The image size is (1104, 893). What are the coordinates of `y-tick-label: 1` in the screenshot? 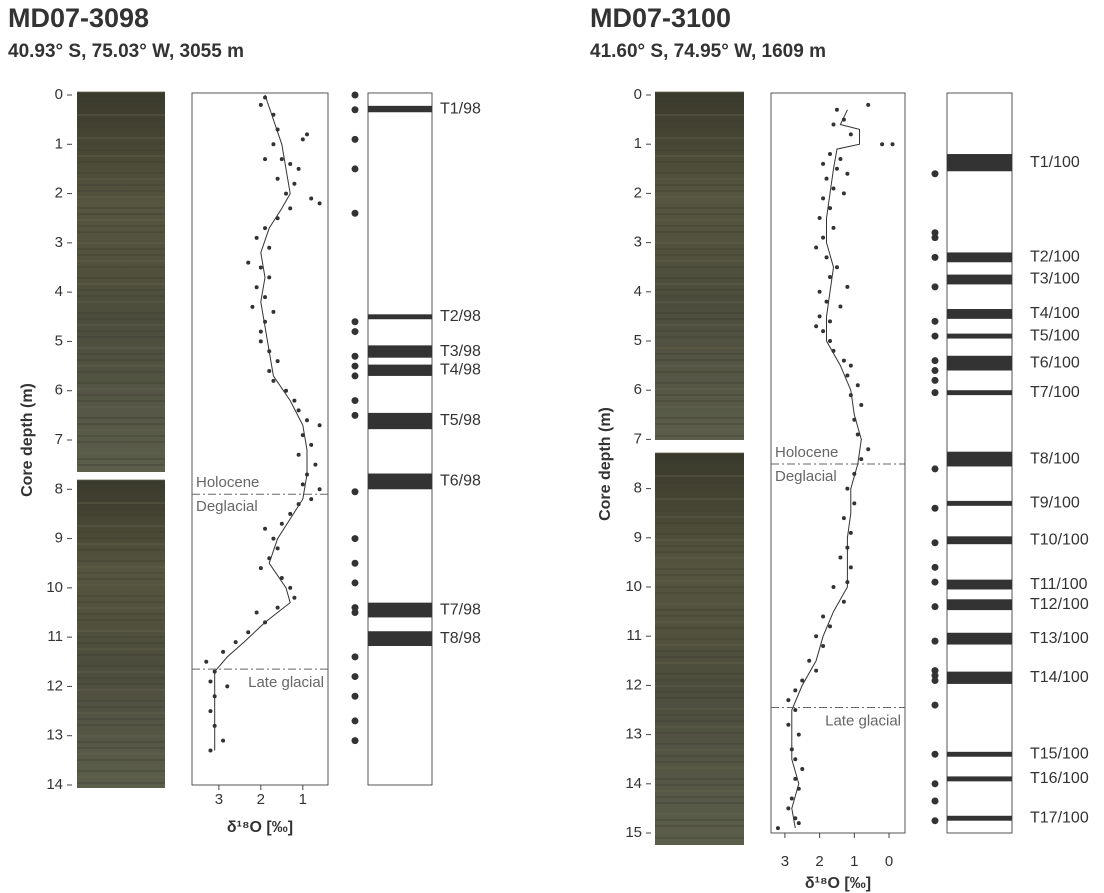 It's located at (638, 143).